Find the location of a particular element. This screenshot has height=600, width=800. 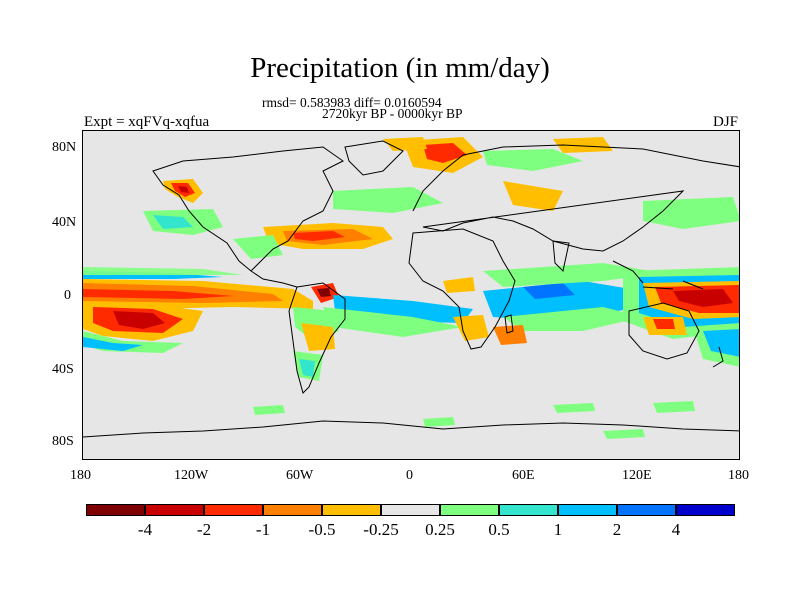

coast-africa is located at coordinates (462, 289).